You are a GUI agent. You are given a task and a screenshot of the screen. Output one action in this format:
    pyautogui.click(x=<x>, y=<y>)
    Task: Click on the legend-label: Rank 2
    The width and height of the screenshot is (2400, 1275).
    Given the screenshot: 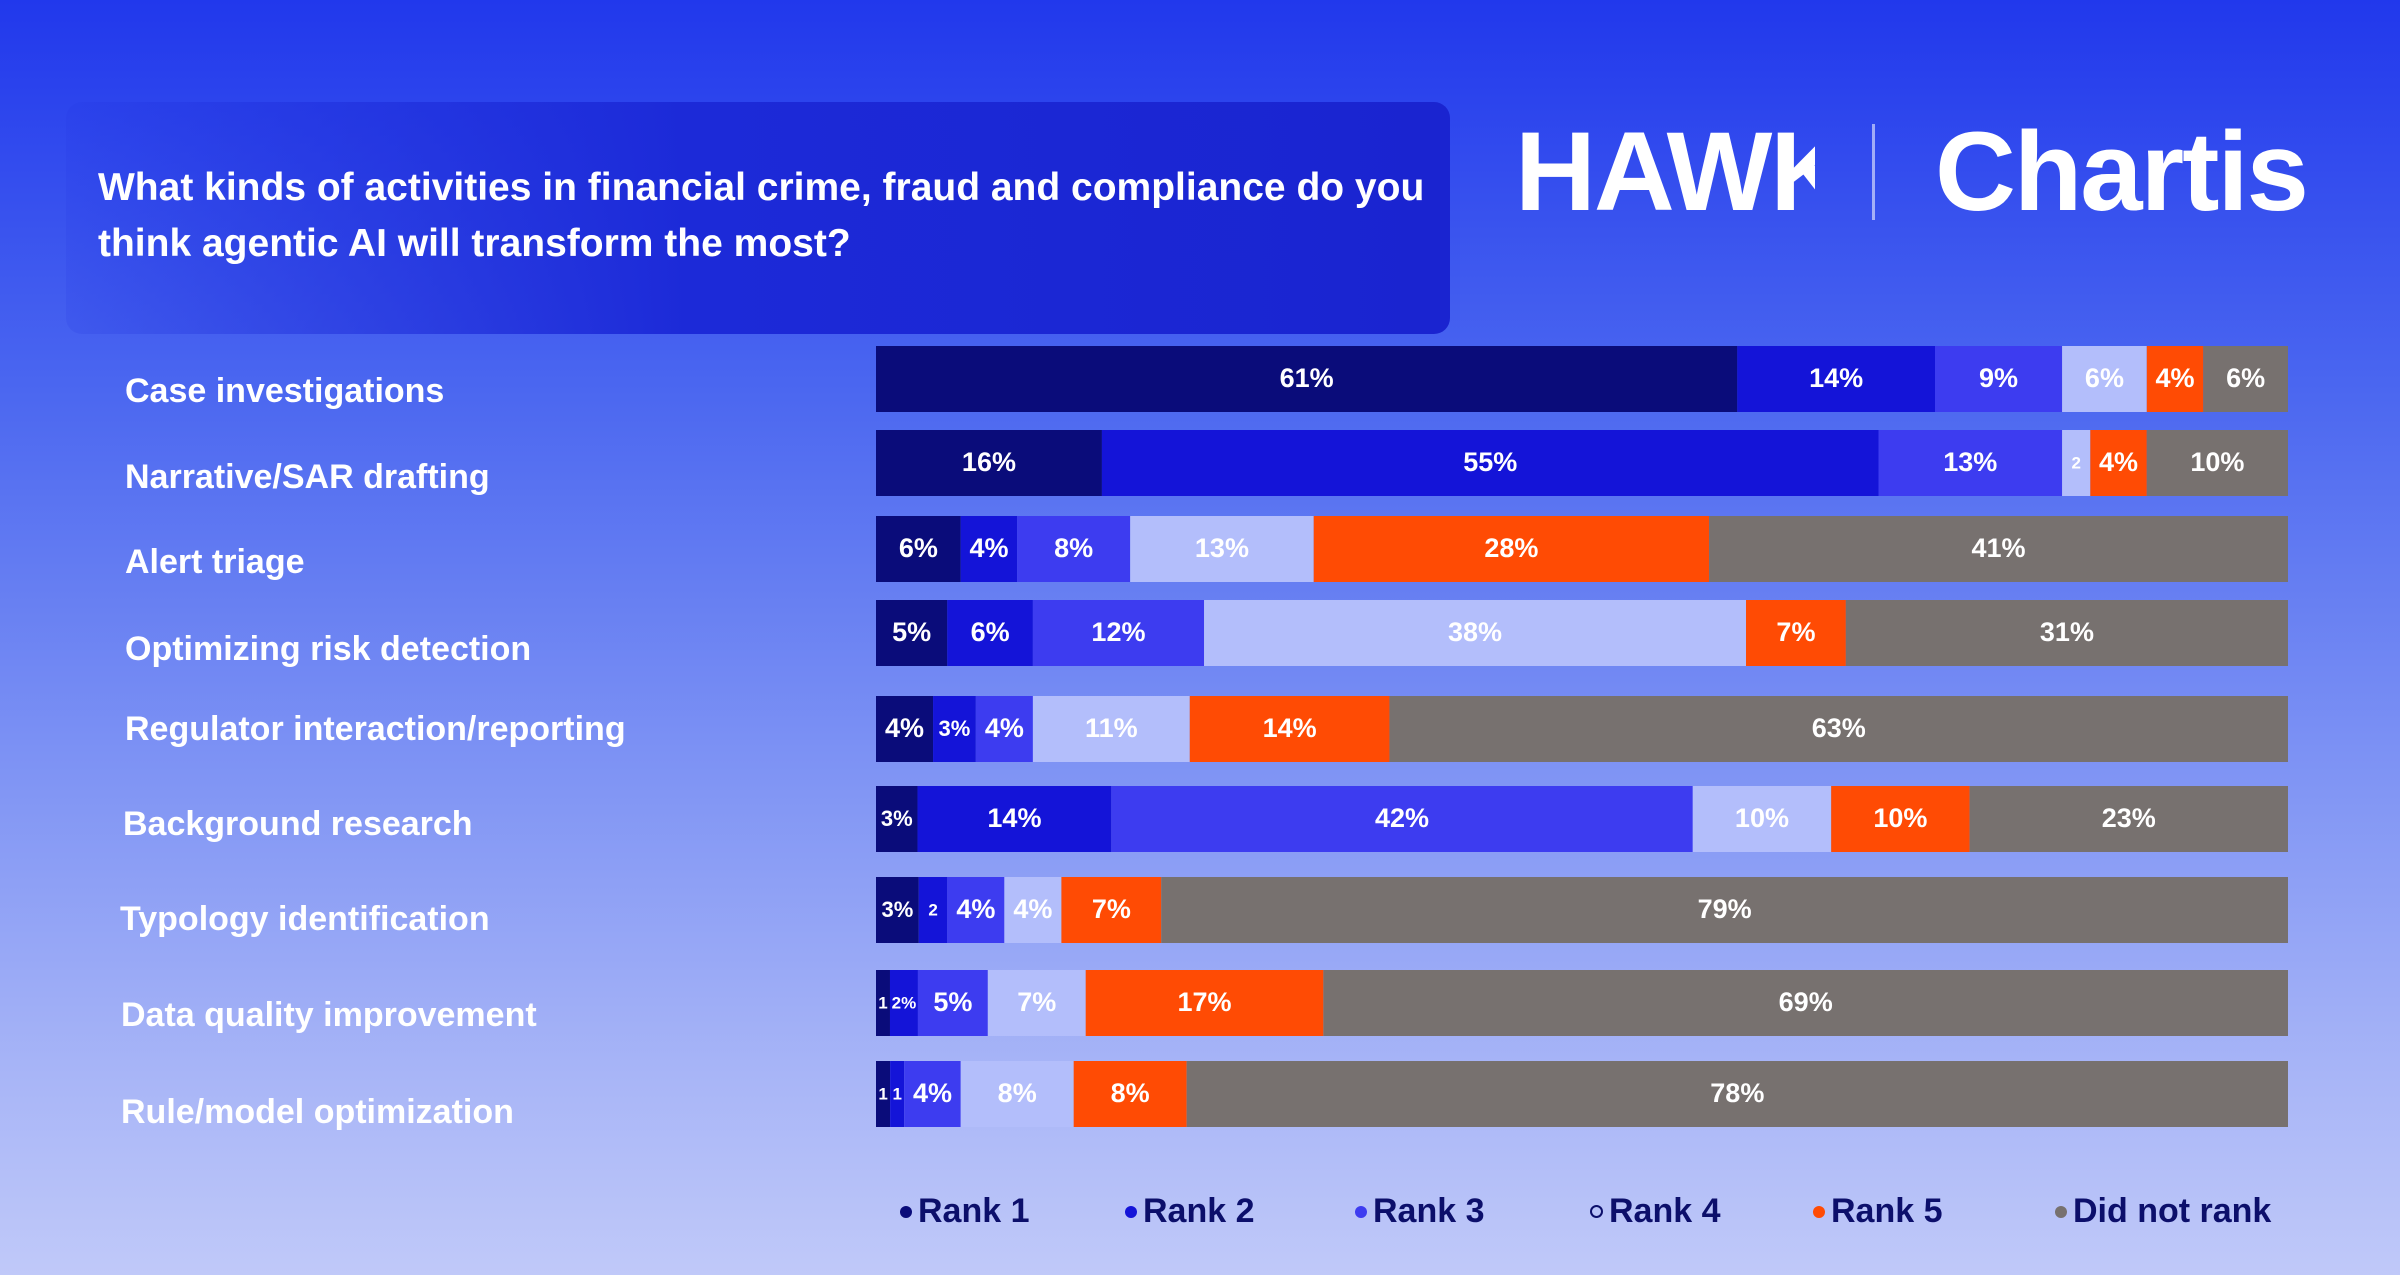 What is the action you would take?
    pyautogui.click(x=1199, y=1211)
    